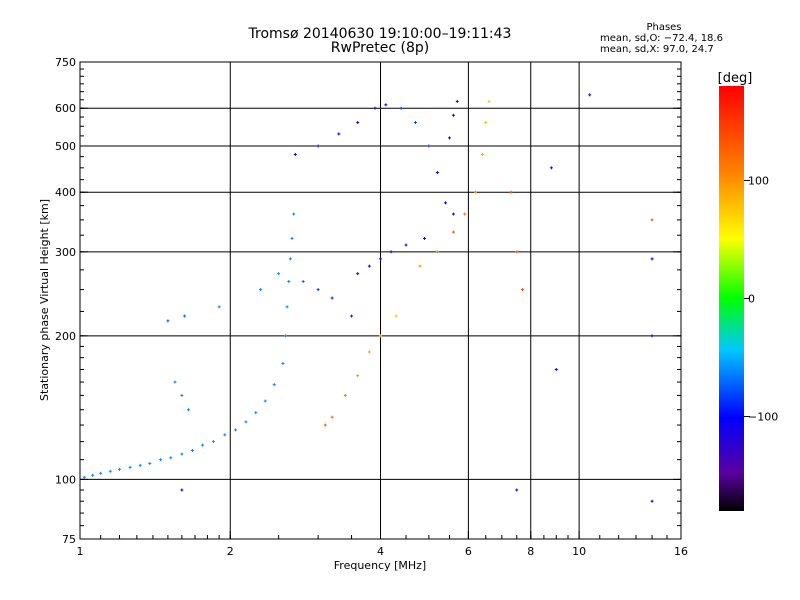 The image size is (800, 600). Describe the element at coordinates (380, 565) in the screenshot. I see `x-axis-label: Frequency [MHz]` at that location.